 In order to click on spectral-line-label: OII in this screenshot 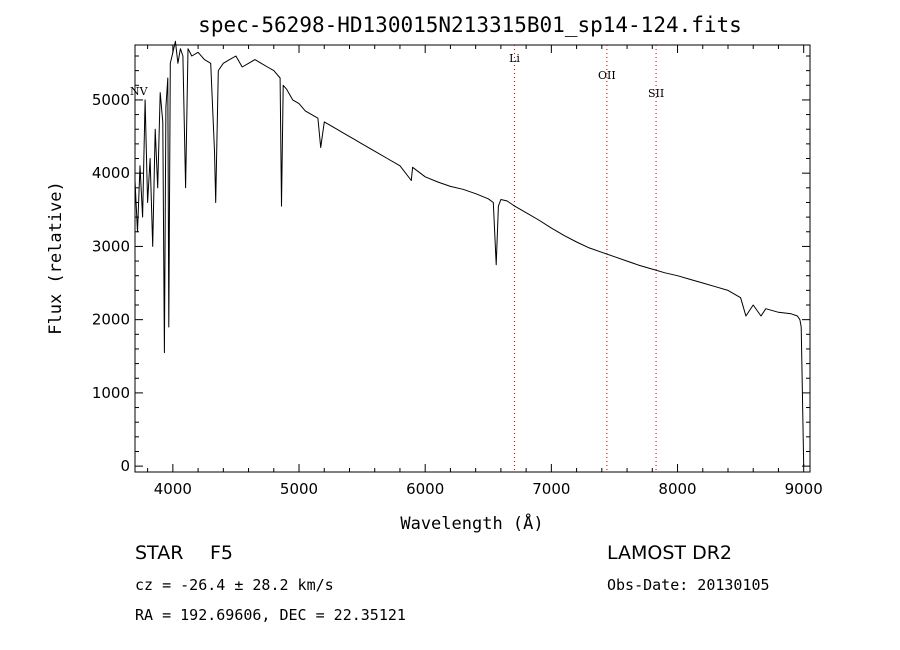, I will do `click(607, 75)`.